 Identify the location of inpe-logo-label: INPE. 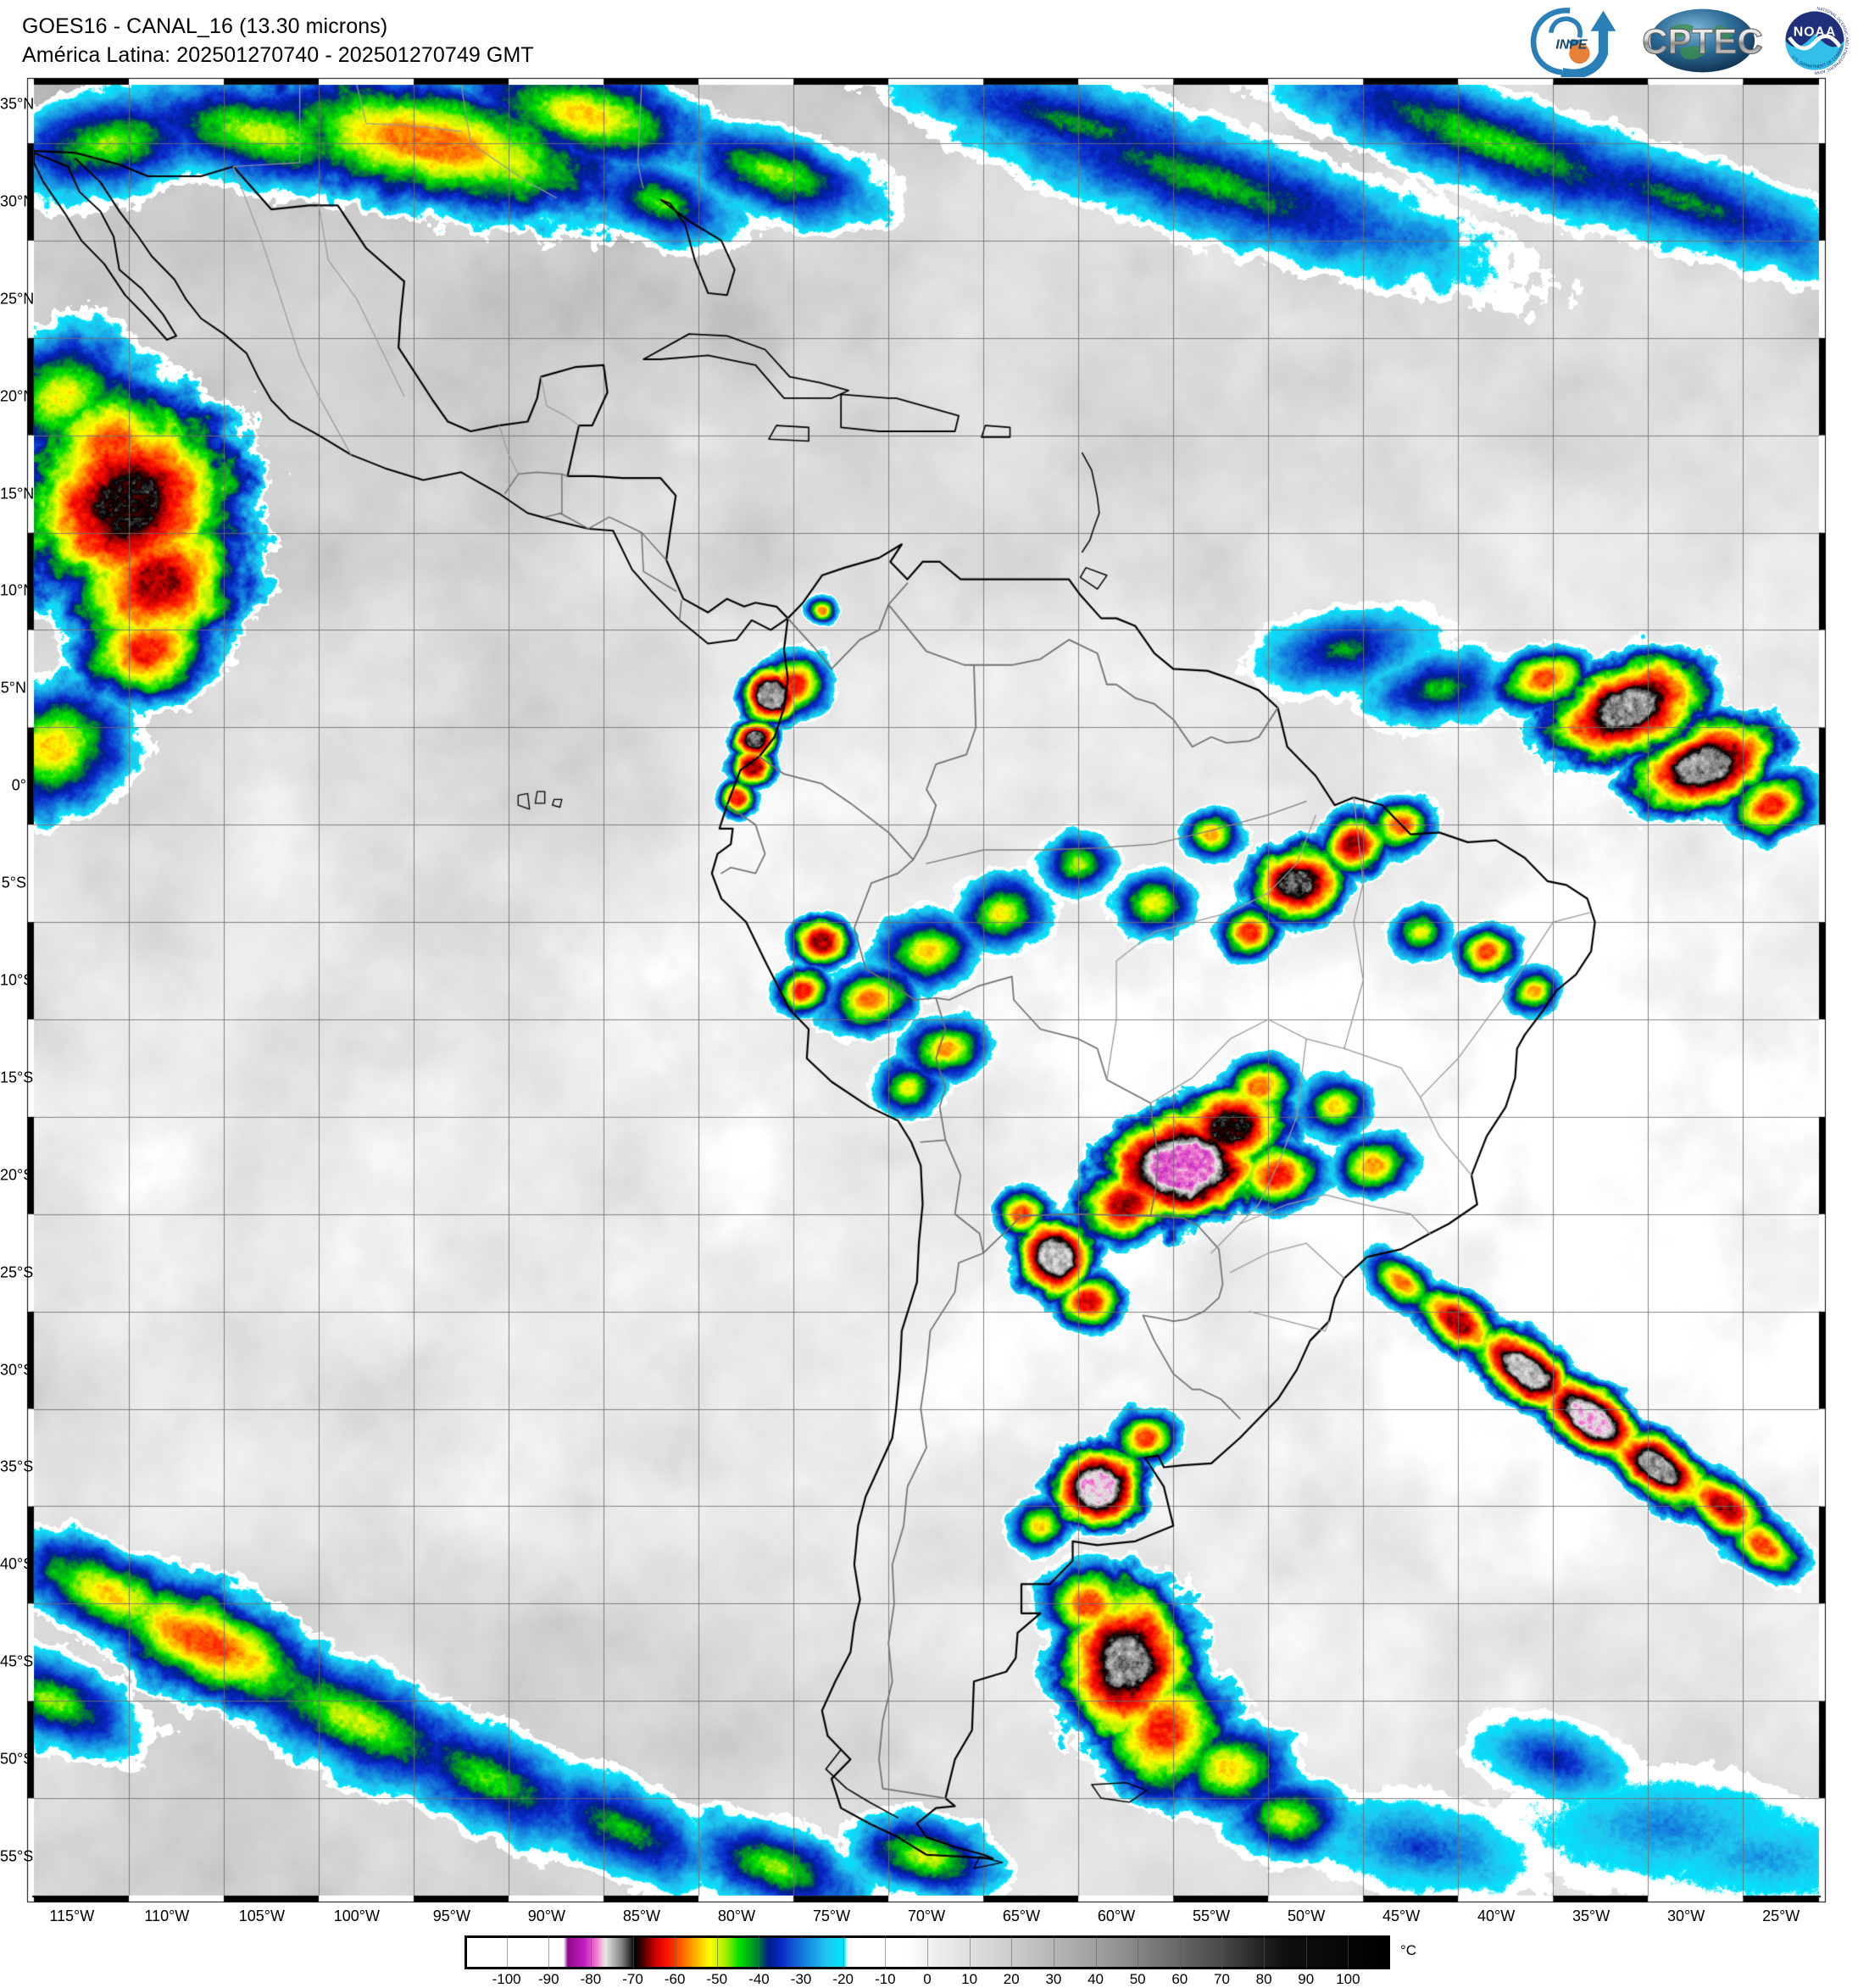
(1571, 44).